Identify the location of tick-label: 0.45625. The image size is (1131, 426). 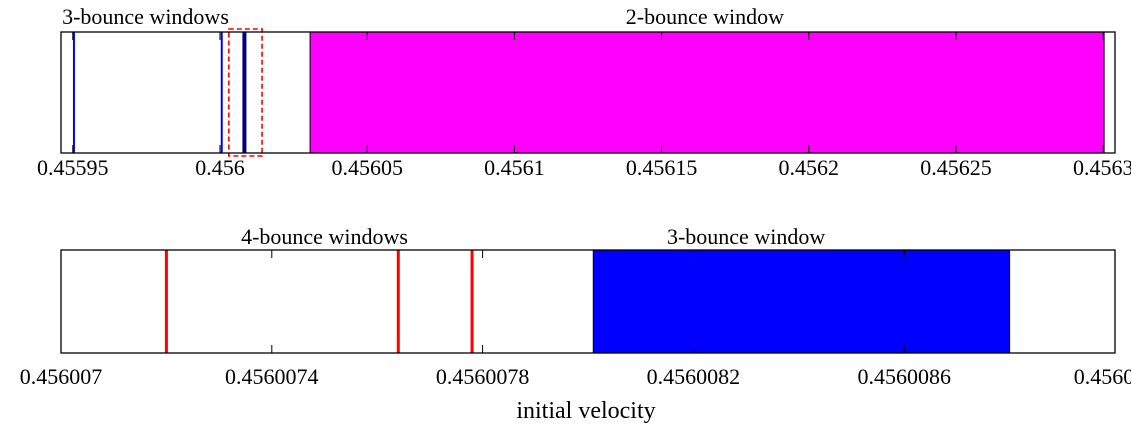
(956, 167).